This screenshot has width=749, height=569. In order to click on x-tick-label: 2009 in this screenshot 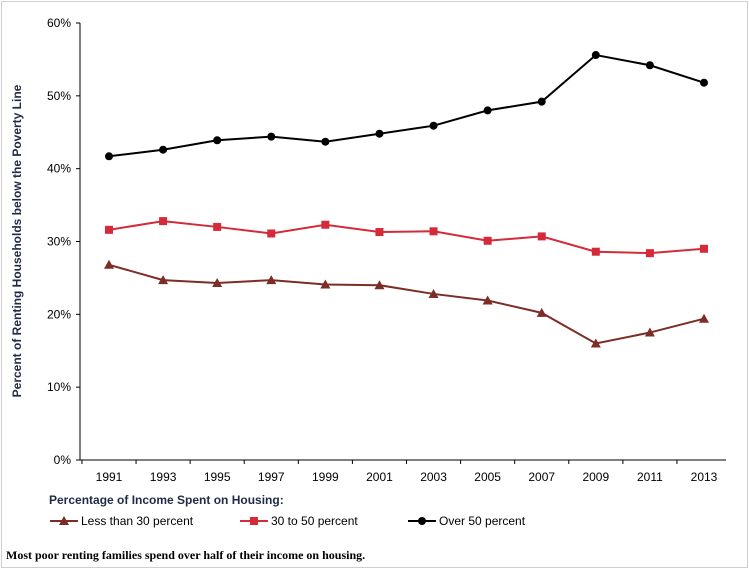, I will do `click(595, 477)`.